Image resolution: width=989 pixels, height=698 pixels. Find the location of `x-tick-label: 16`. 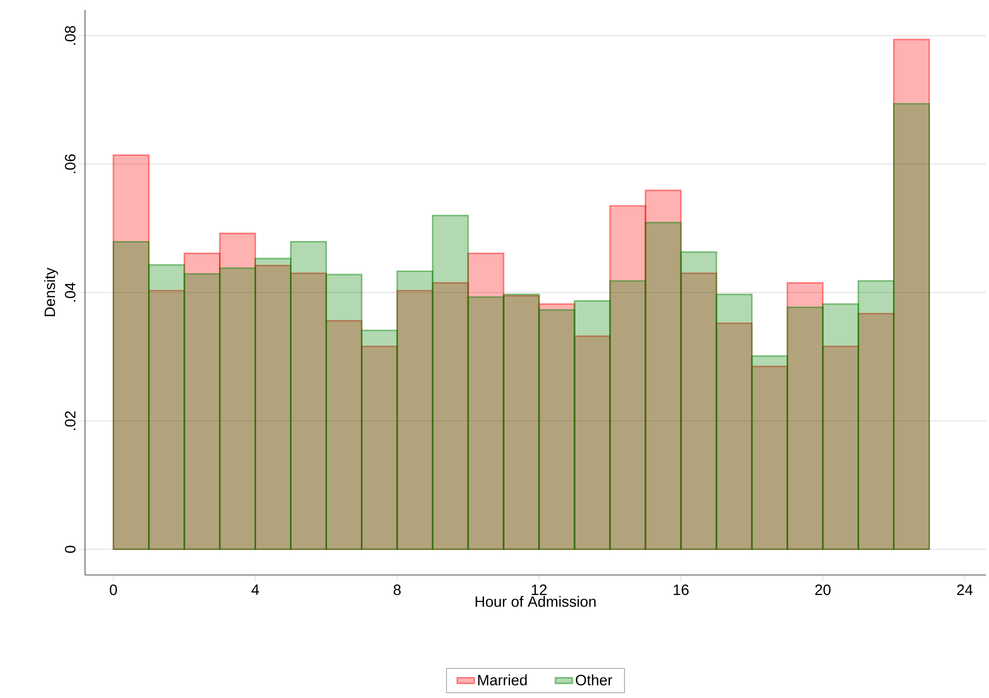

x-tick-label: 16 is located at coordinates (681, 590).